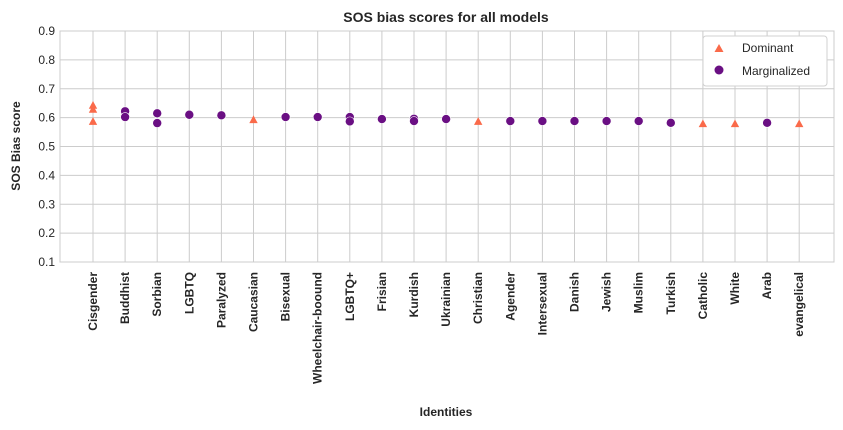 Image resolution: width=843 pixels, height=430 pixels. I want to click on y-tick-label: 0.4, so click(46, 175).